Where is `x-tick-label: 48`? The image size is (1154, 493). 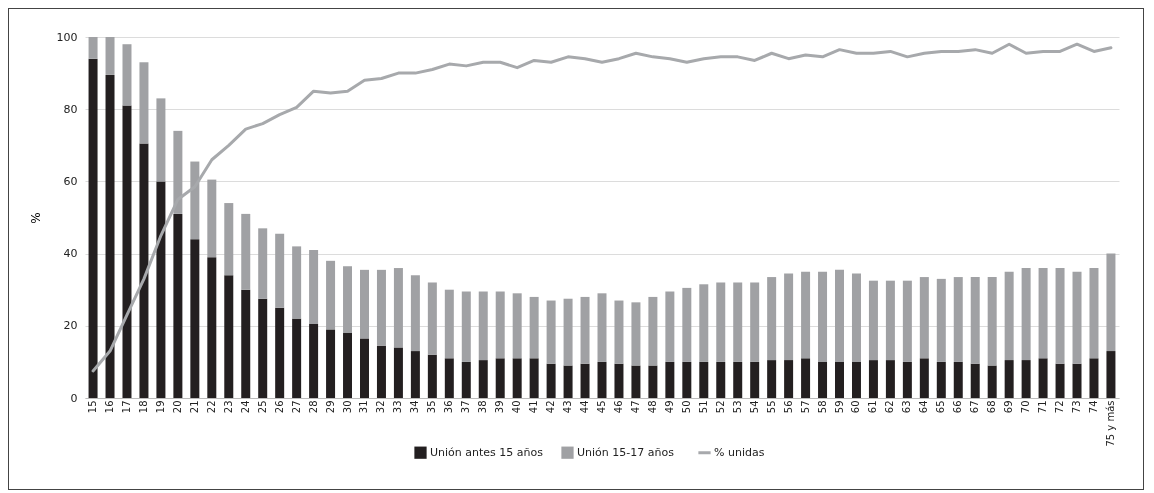 x-tick-label: 48 is located at coordinates (652, 407).